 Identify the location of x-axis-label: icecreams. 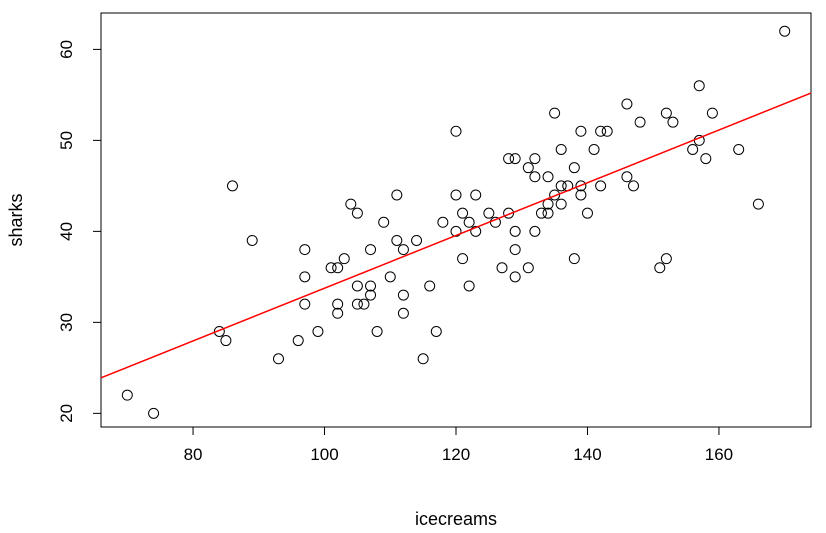
(456, 519).